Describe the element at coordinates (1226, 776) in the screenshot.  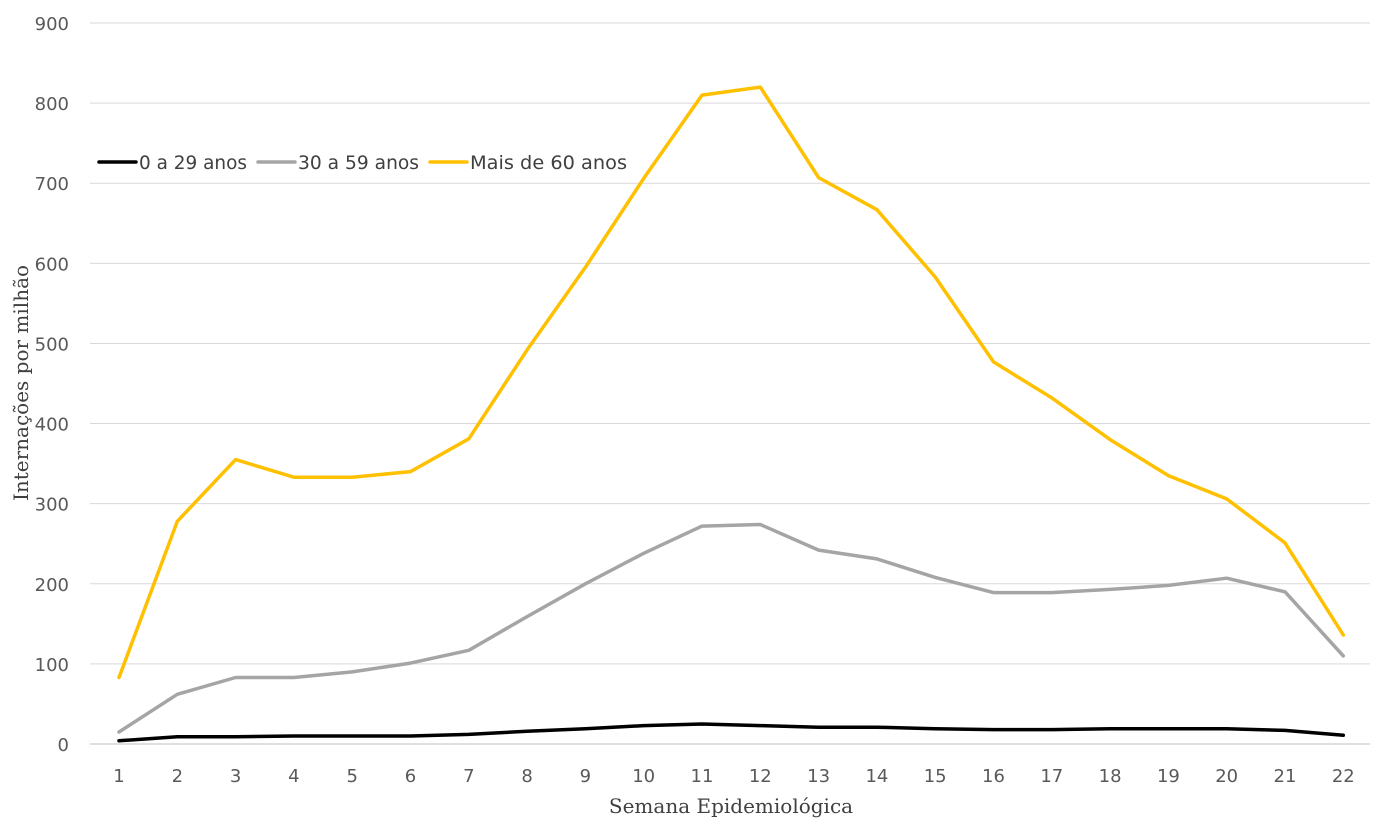
I see `x-tick-label: 20` at that location.